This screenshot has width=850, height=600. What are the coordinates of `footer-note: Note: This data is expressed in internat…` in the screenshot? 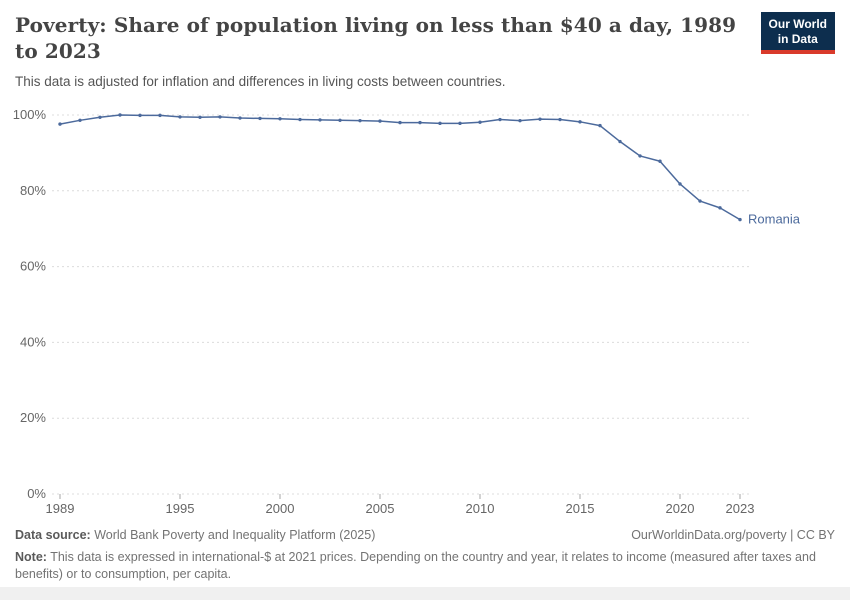 It's located at (417, 566).